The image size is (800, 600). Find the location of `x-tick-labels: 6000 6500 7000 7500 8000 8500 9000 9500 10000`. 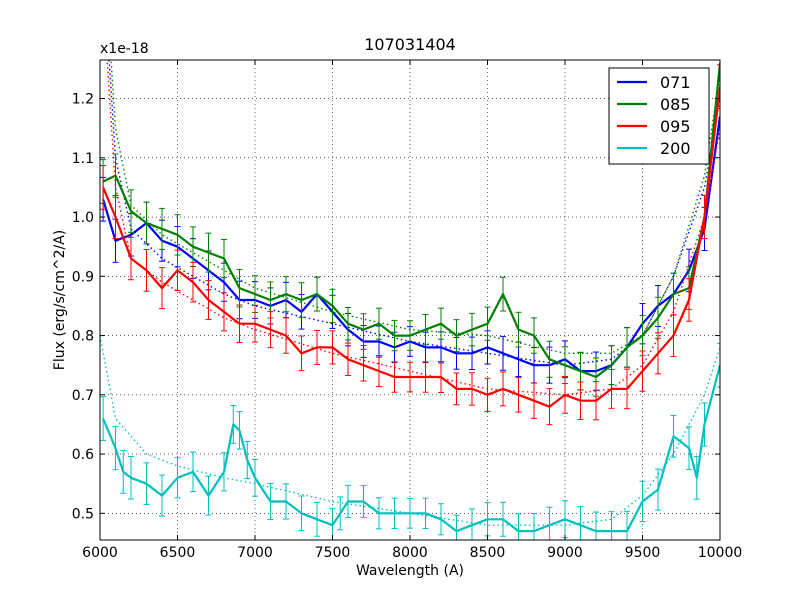

x-tick-labels: 6000 6500 7000 7500 8000 8500 9000 9500 10000 is located at coordinates (412, 553).